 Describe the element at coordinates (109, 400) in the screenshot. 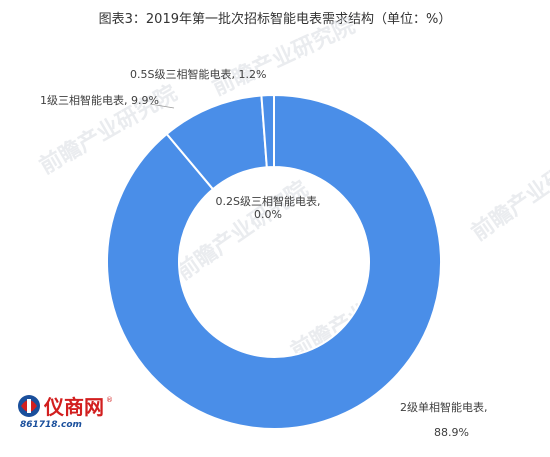

I see `logo-registered-mark: ®` at that location.